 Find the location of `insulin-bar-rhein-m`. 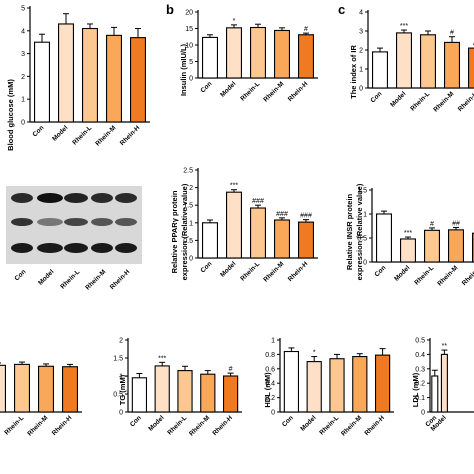

insulin-bar-rhein-m is located at coordinates (282, 54).